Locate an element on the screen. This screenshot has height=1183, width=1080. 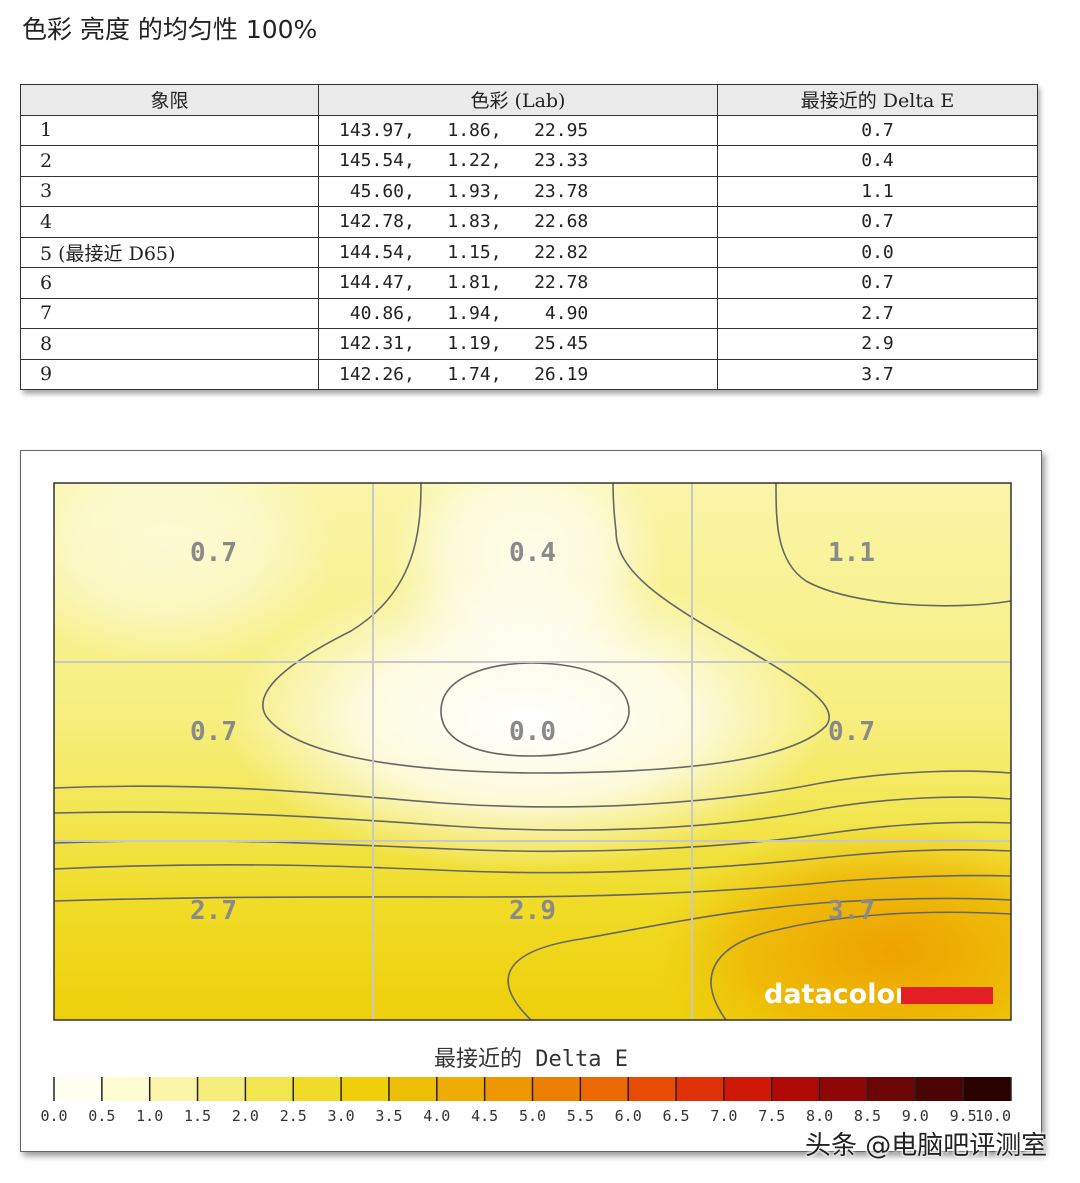
heat-blob-warm is located at coordinates (831, 920).